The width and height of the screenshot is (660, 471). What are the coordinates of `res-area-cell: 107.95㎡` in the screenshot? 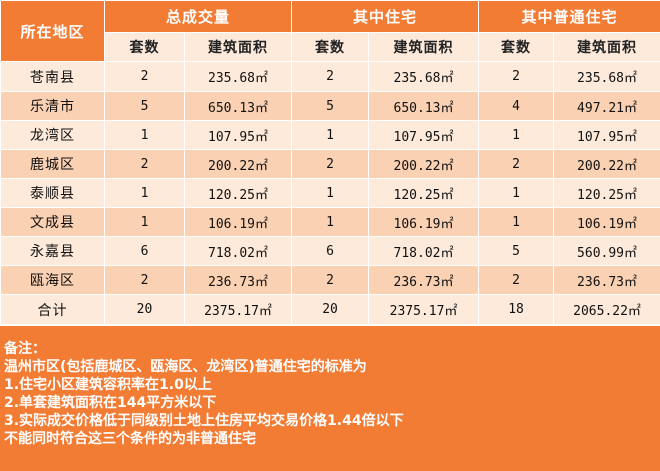 It's located at (424, 135).